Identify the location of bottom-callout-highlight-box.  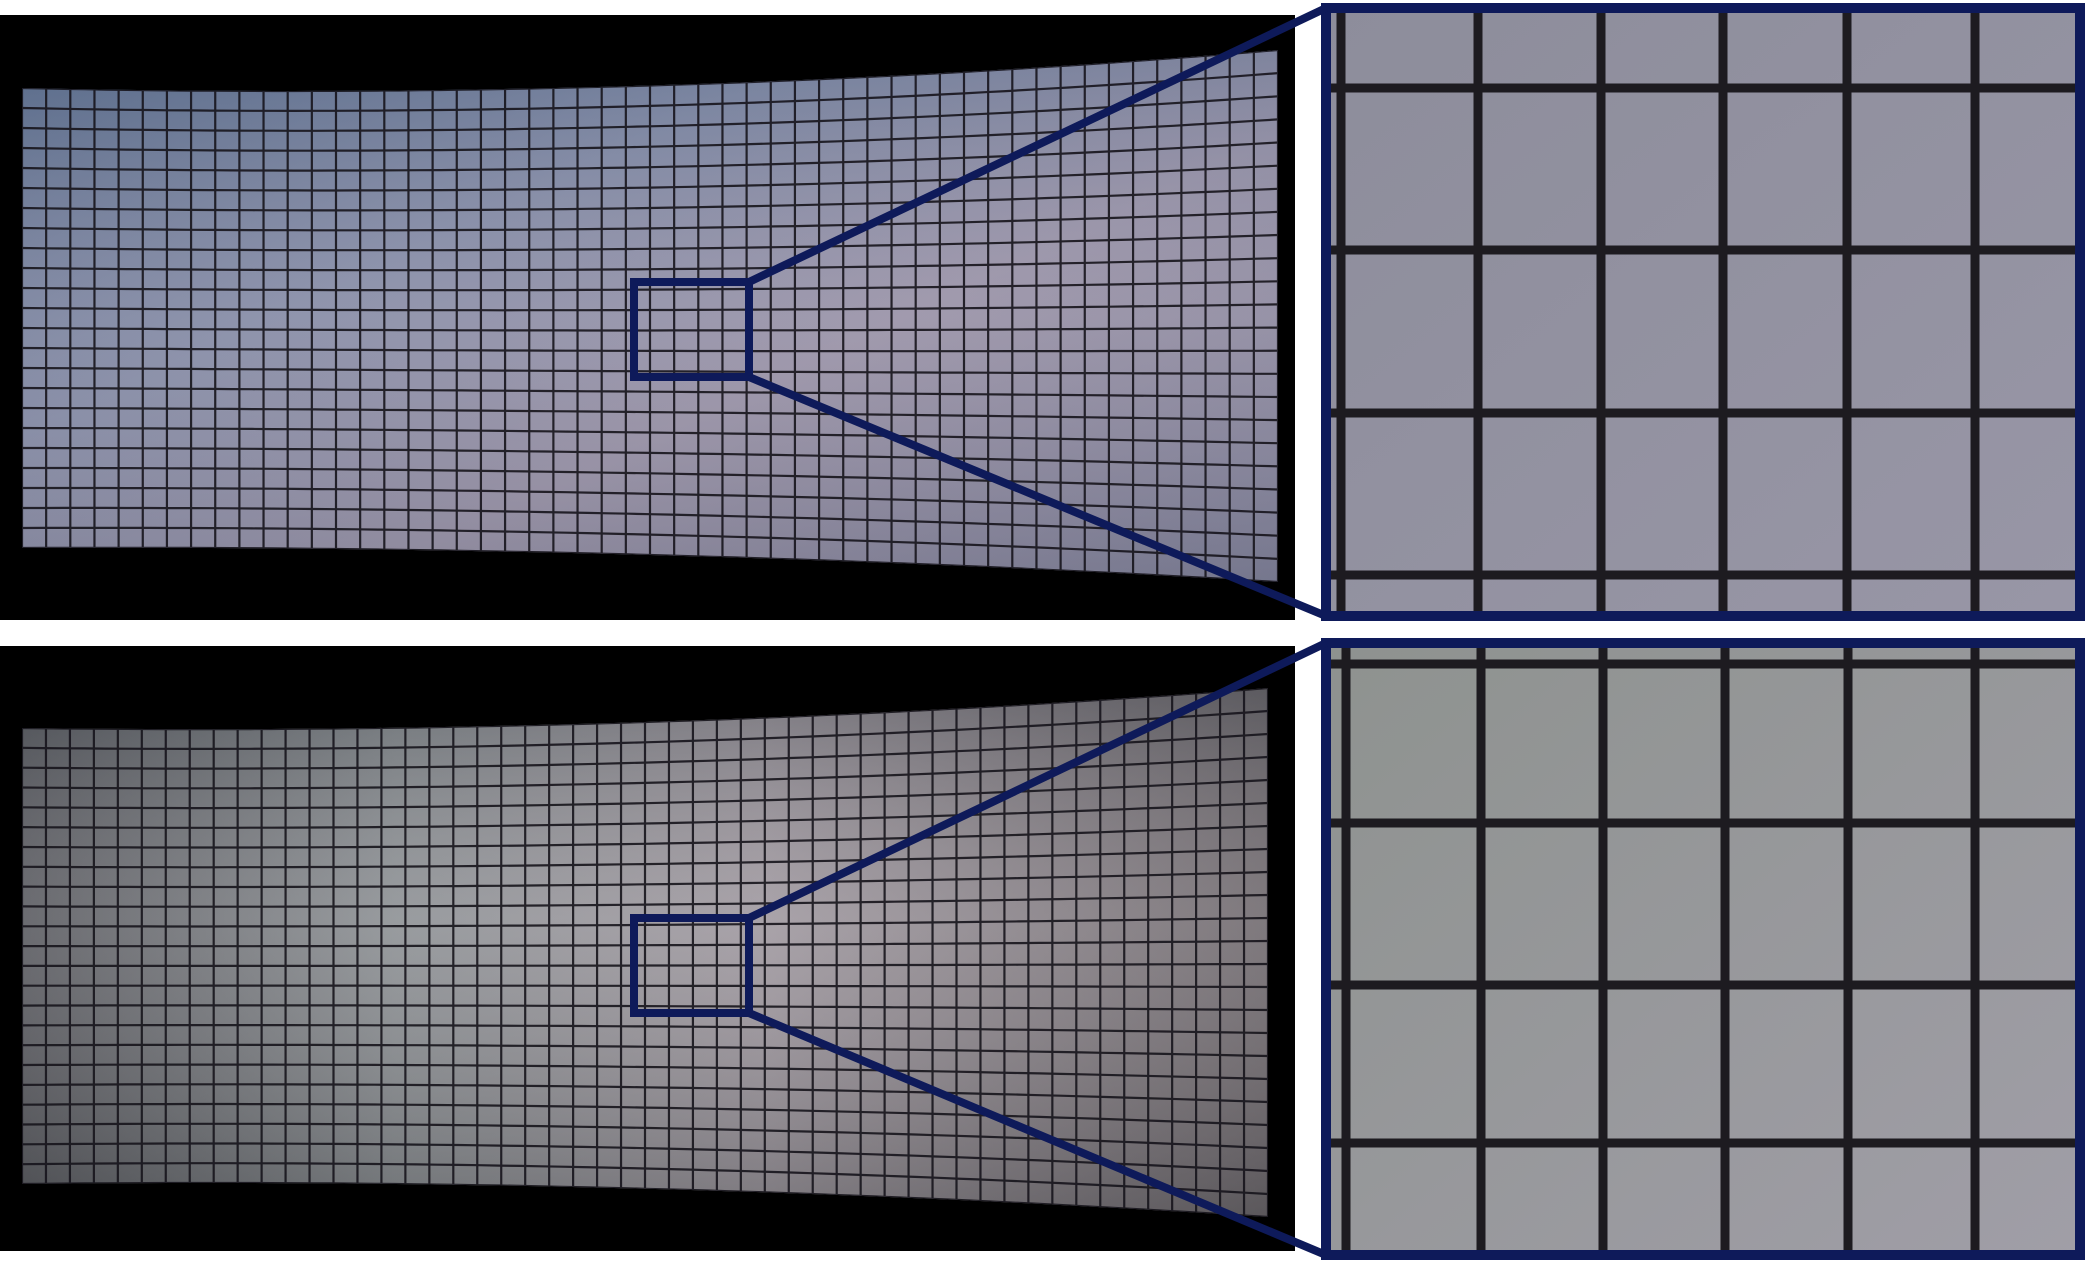
(691, 965).